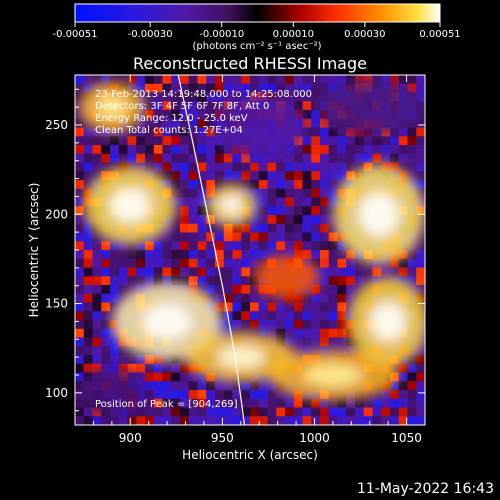 The width and height of the screenshot is (500, 500). I want to click on annotation-clean-counts: Clean Total counts: 1.27E+04, so click(169, 130).